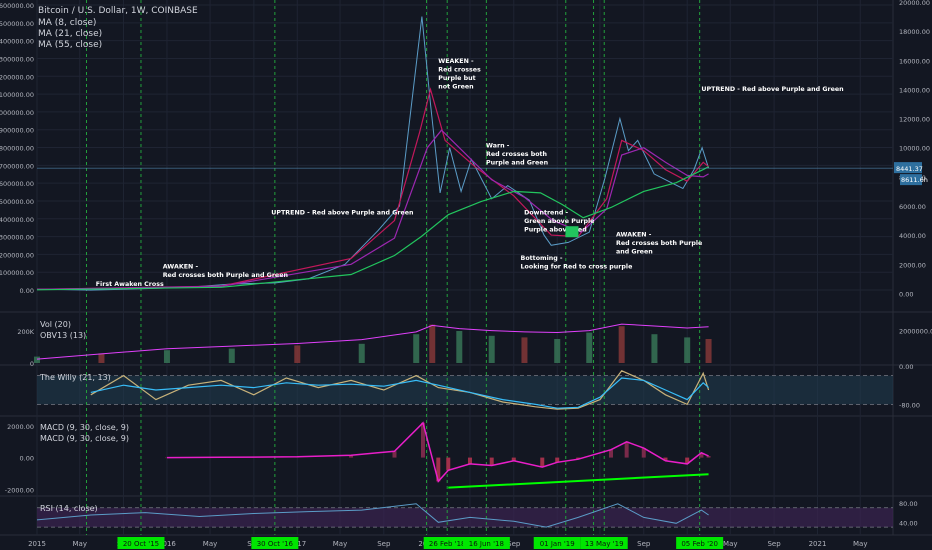  I want to click on right-axis-tick: 20000.00, so click(914, 3).